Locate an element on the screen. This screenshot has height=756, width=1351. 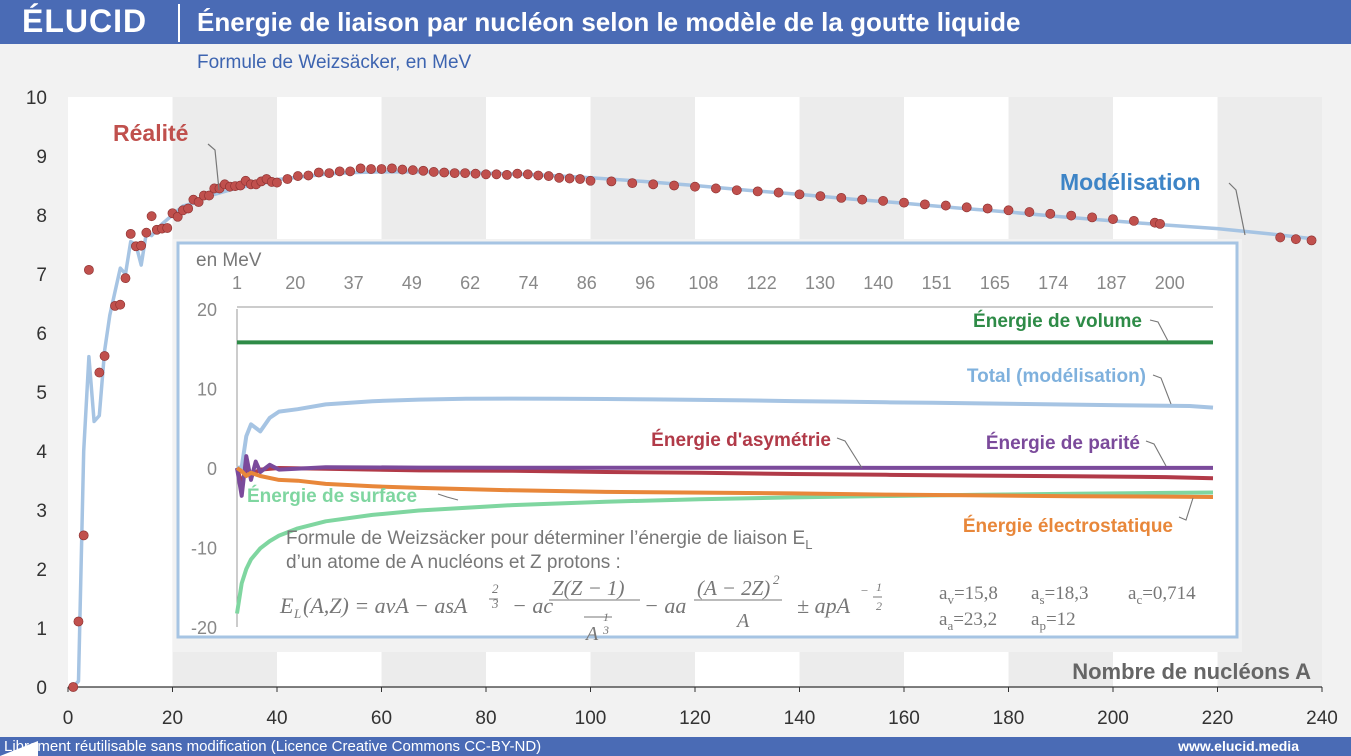
formula-parameter: av=15,8 is located at coordinates (968, 595).